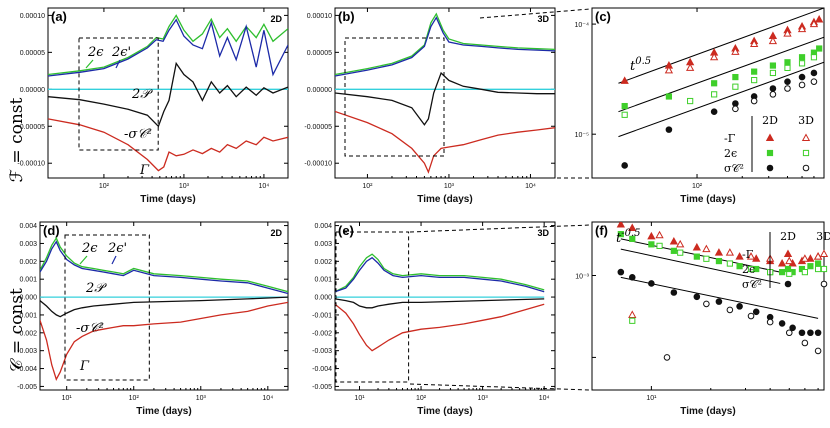 The width and height of the screenshot is (830, 428). I want to click on y-tick-label: 10⁻⁴, so click(582, 25).